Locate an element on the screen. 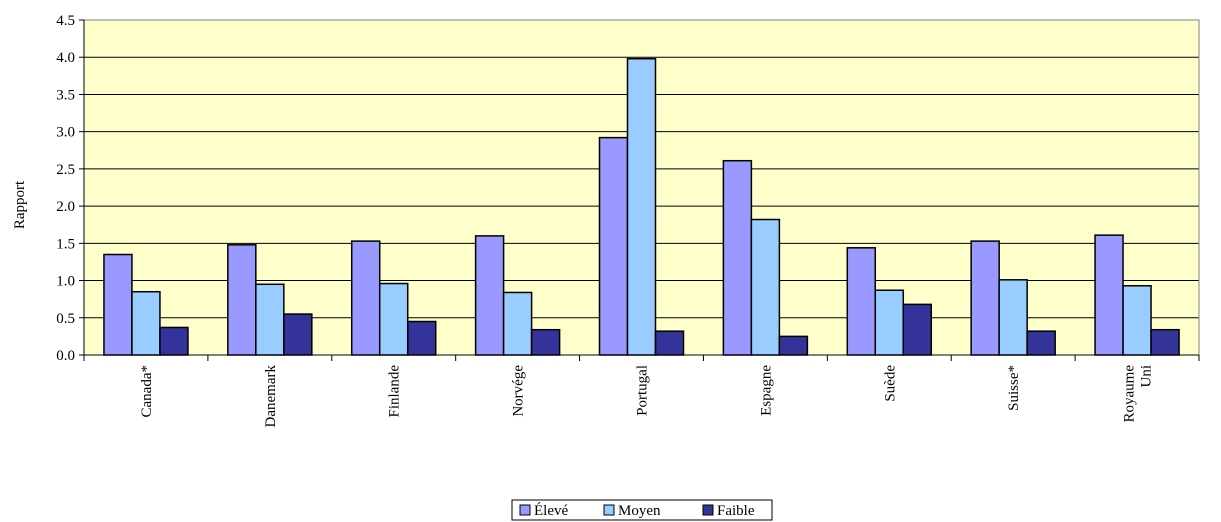 Image resolution: width=1221 pixels, height=522 pixels. x-tick-label: Portugal is located at coordinates (643, 390).